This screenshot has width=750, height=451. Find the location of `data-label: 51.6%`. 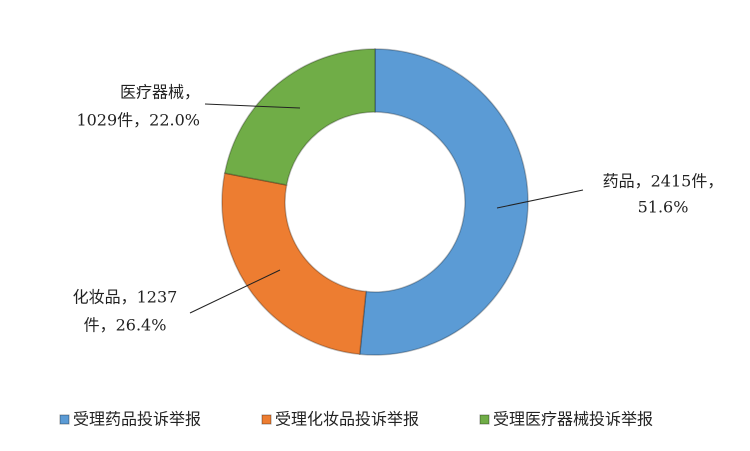

data-label: 51.6% is located at coordinates (663, 207).